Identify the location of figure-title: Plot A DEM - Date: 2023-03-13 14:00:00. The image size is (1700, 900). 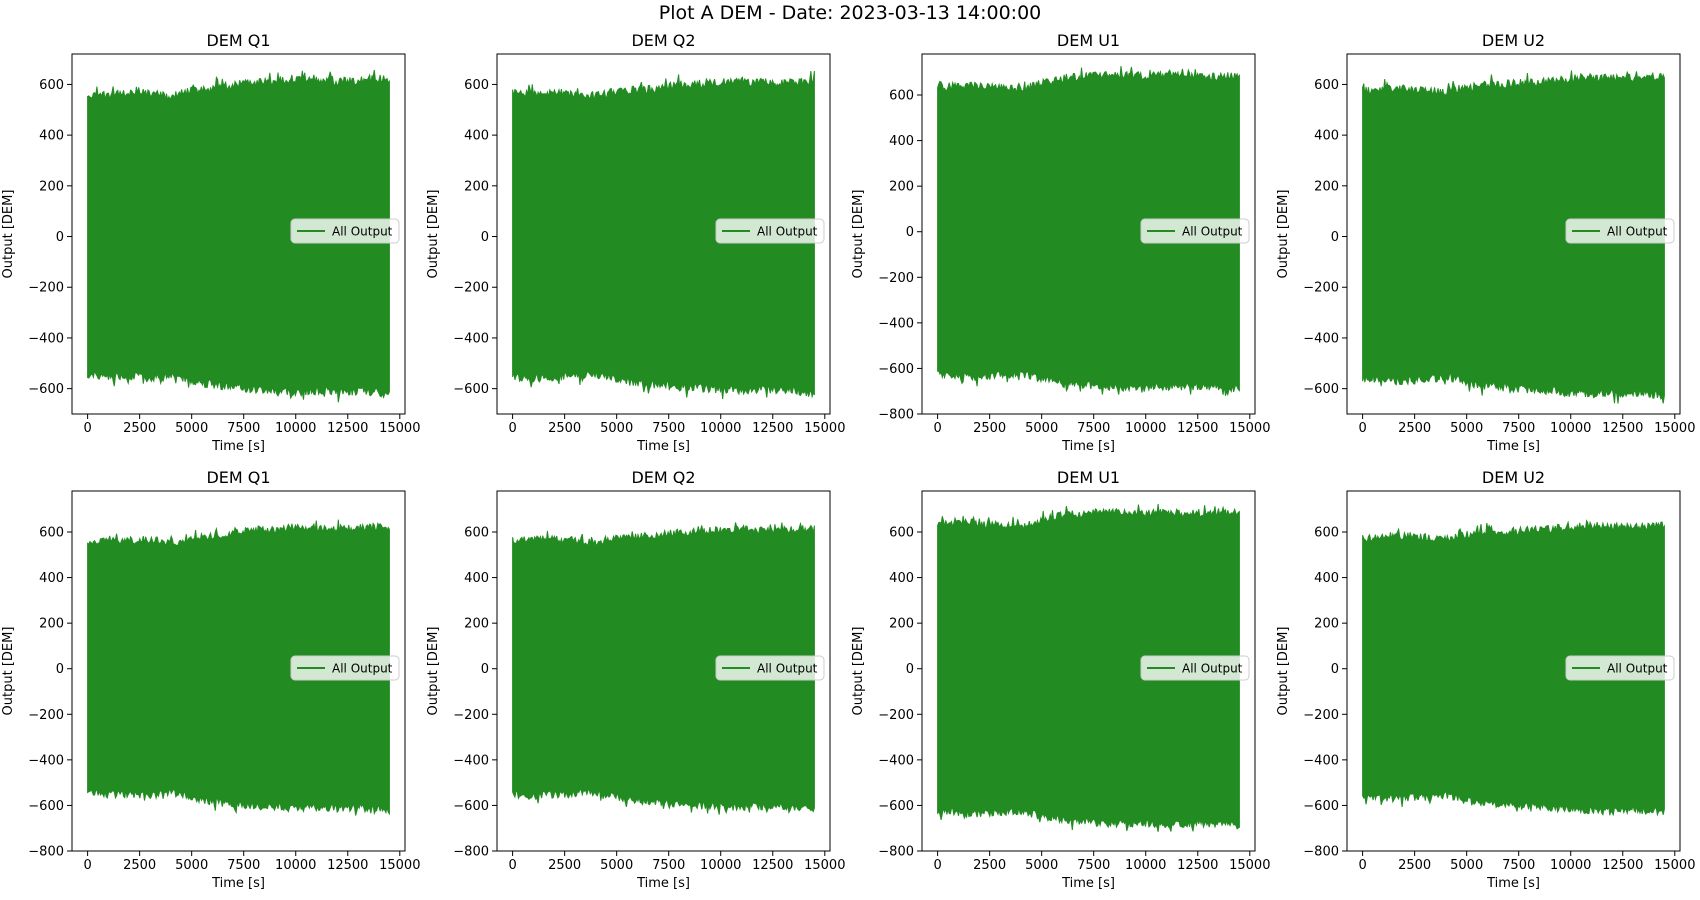
(850, 13).